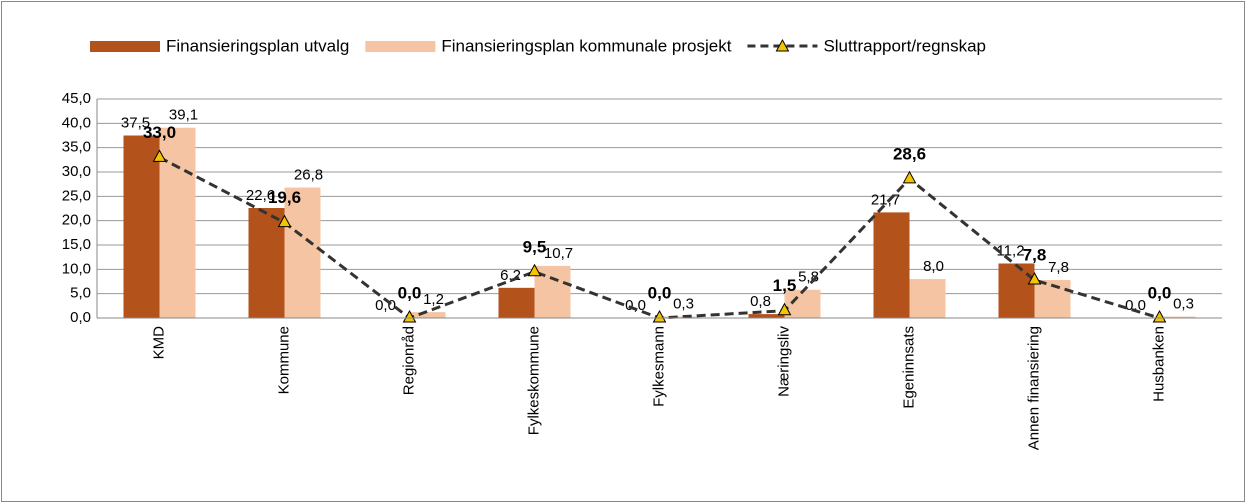 This screenshot has width=1247, height=504. Describe the element at coordinates (885, 199) in the screenshot. I see `data-label: 21,7` at that location.